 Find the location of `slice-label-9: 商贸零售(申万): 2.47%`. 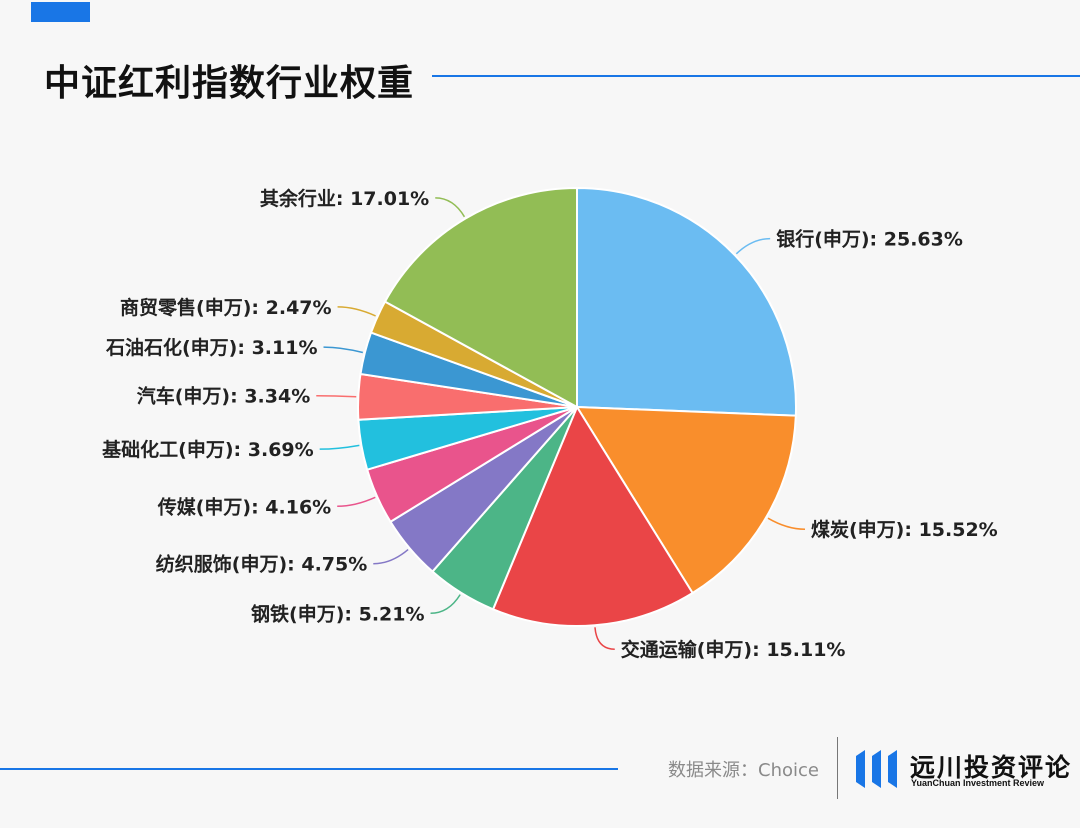

slice-label-9: 商贸零售(申万): 2.47% is located at coordinates (226, 307).